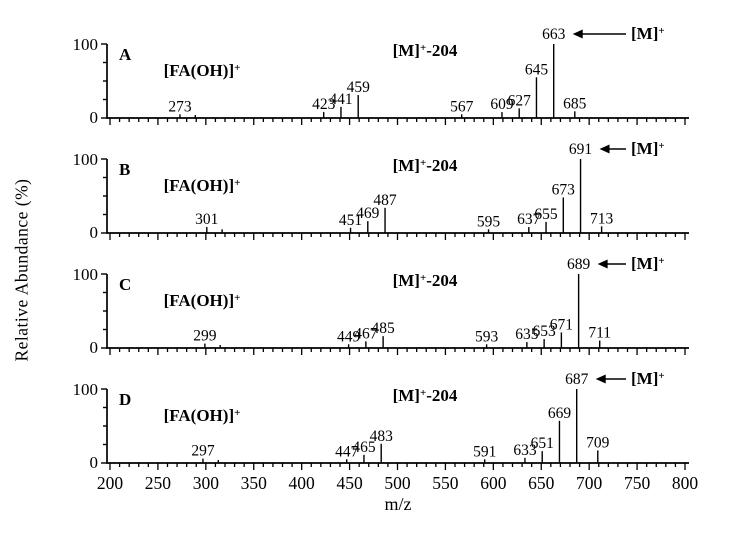 The image size is (739, 535). Describe the element at coordinates (206, 219) in the screenshot. I see `peak-label: 301` at that location.